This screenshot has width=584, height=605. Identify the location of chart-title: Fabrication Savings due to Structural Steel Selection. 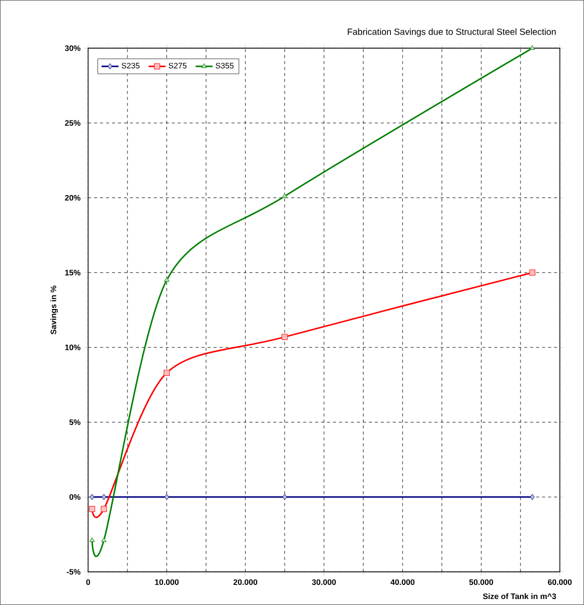
(452, 32).